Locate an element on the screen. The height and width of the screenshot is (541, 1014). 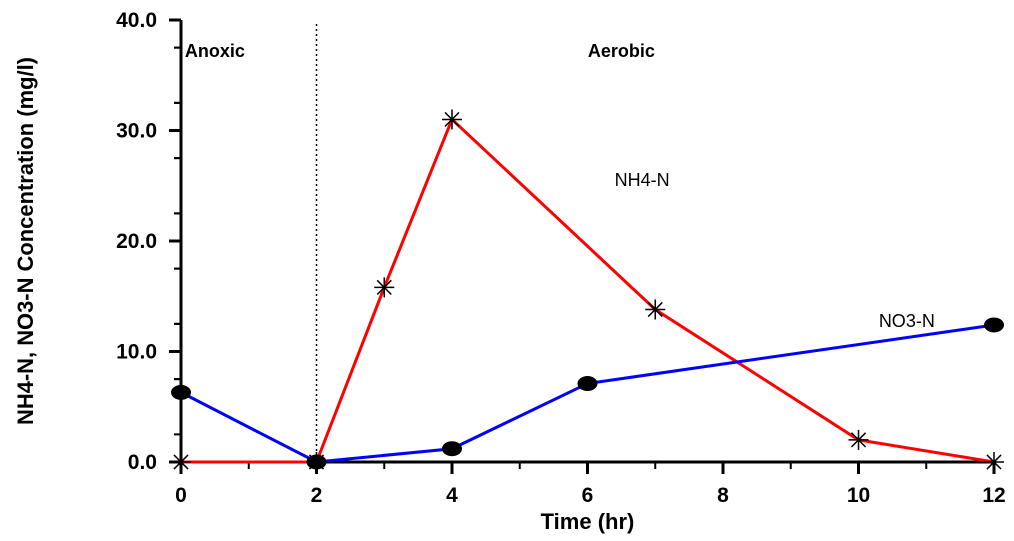
y-tick-label: 0.0 is located at coordinates (142, 462).